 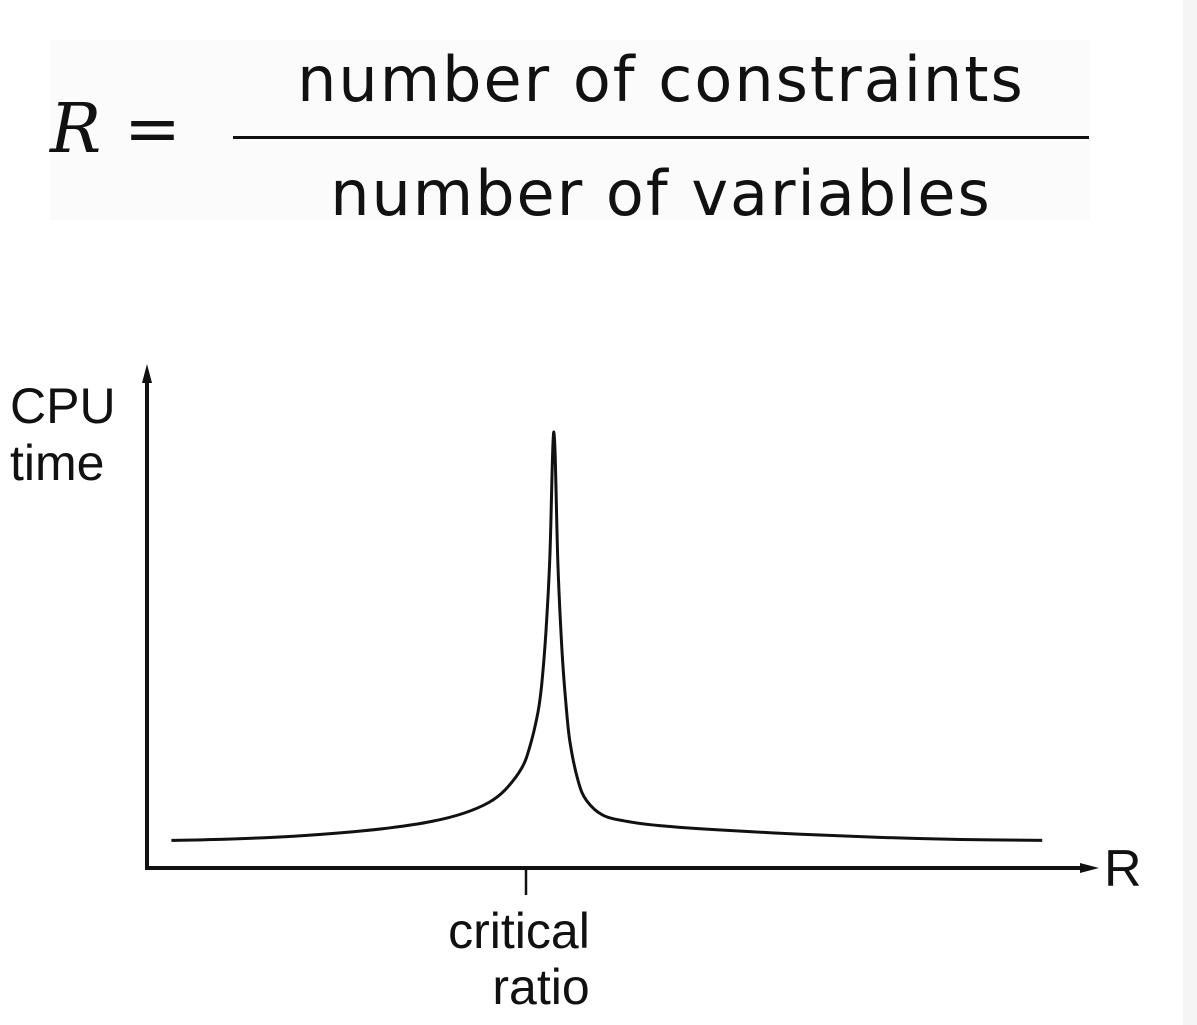 What do you see at coordinates (63, 406) in the screenshot?
I see `y-axis-label-line-1: CPU` at bounding box center [63, 406].